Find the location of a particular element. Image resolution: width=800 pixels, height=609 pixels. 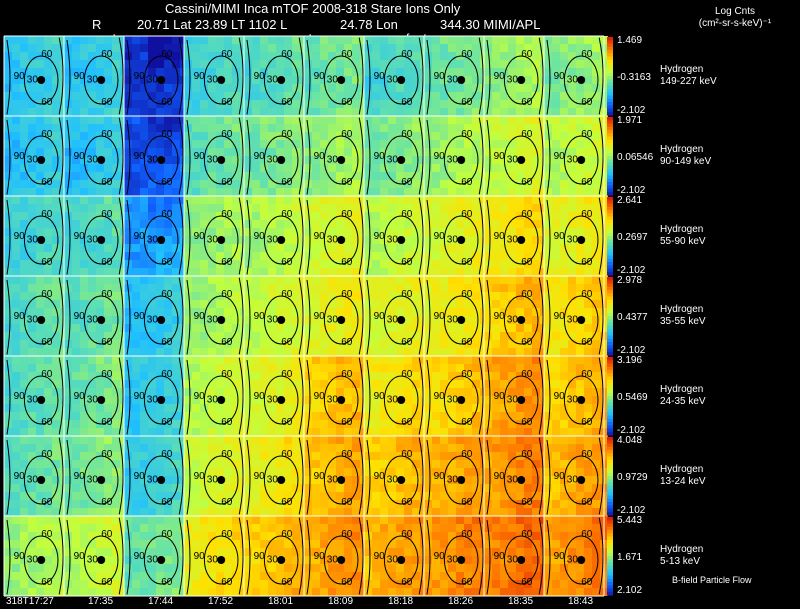

contour-left is located at coordinates (488, 77).